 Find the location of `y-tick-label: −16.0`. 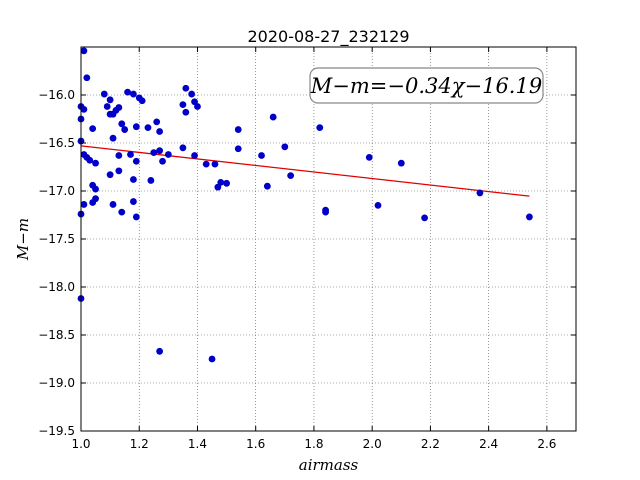

y-tick-label: −16.0 is located at coordinates (56, 95).